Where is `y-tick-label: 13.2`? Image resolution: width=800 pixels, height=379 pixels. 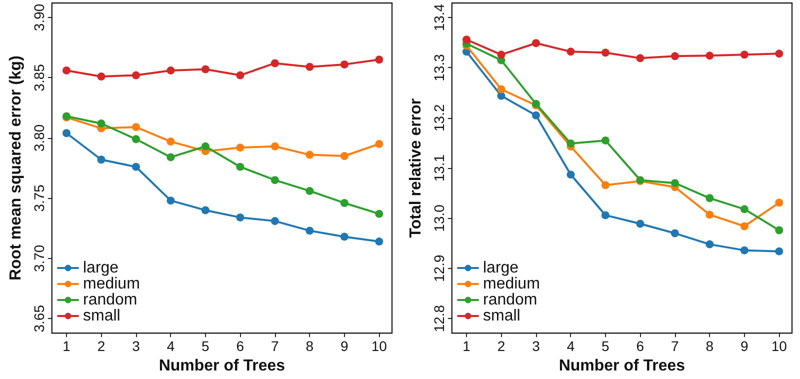 y-tick-label: 13.2 is located at coordinates (438, 118).